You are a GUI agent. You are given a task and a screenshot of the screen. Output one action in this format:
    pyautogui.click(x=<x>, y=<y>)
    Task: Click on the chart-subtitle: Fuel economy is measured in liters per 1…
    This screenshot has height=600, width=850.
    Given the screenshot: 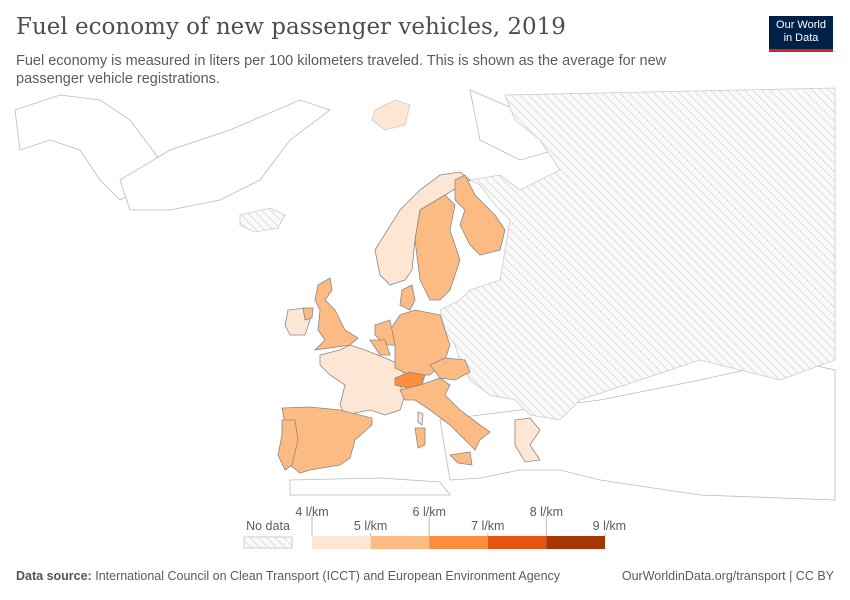 What is the action you would take?
    pyautogui.click(x=341, y=70)
    